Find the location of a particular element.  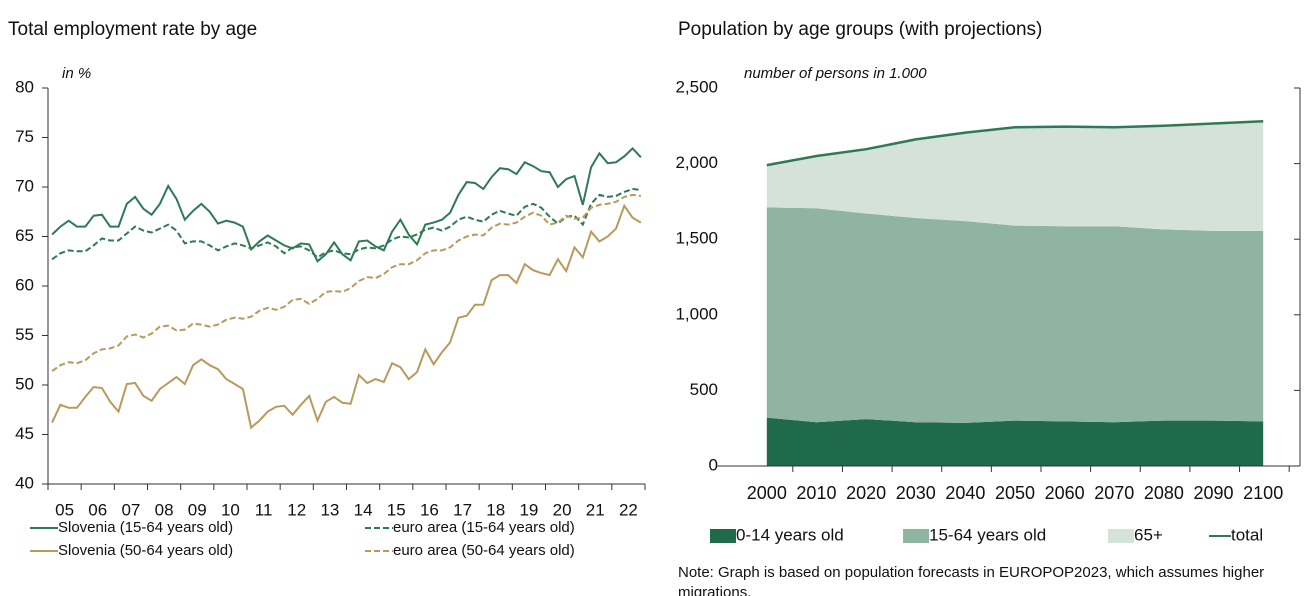

y-axis-label: number of persons in 1.000 is located at coordinates (835, 73).